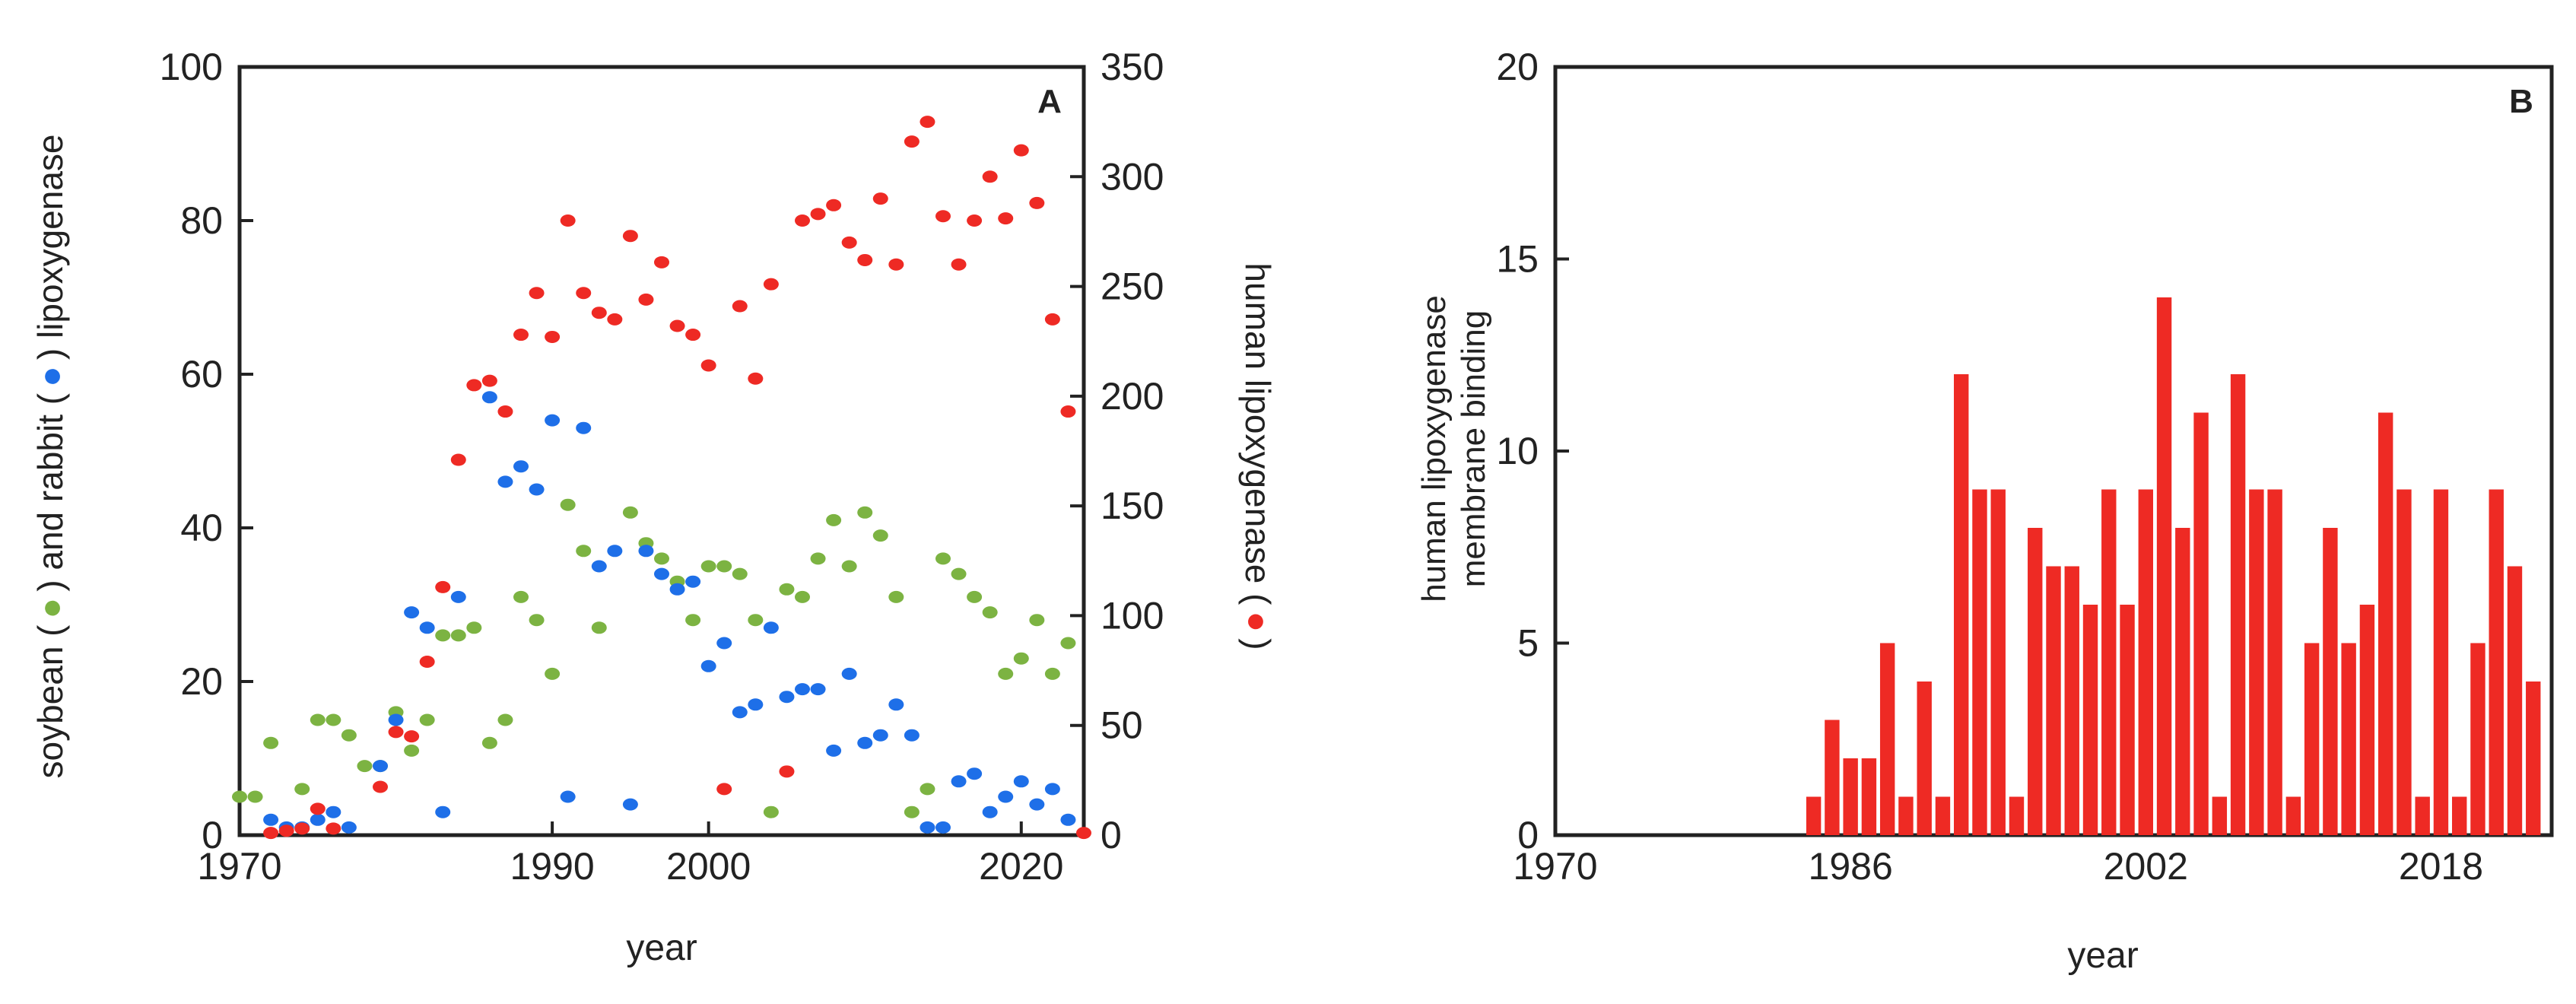 This screenshot has height=1004, width=2576. Describe the element at coordinates (213, 835) in the screenshot. I see `left-y-tick-label: 0` at that location.